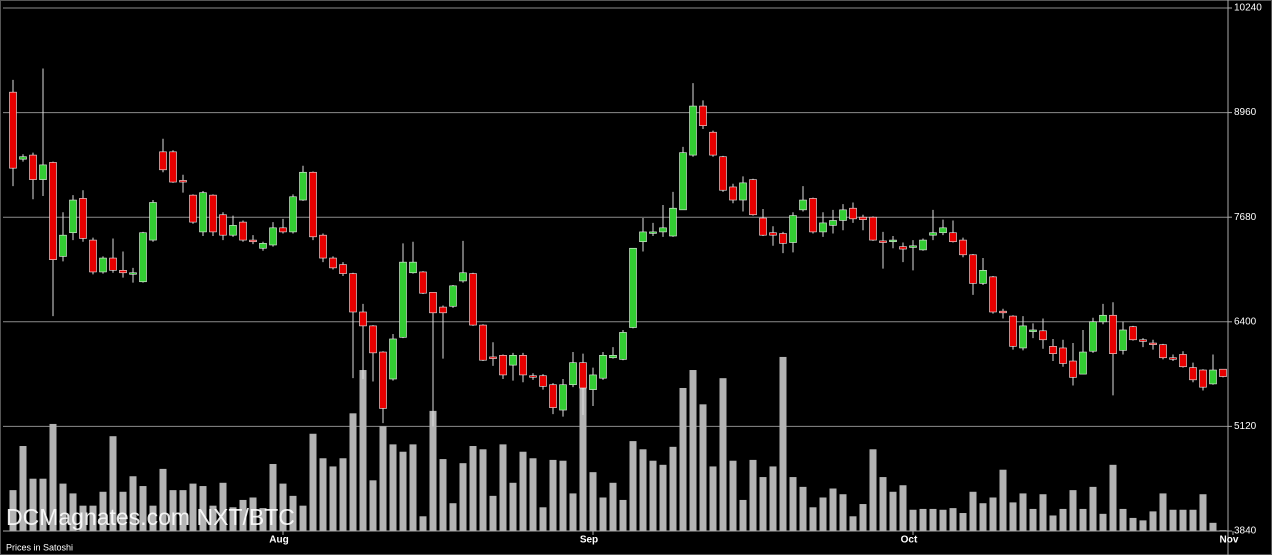 The image size is (1272, 555). What do you see at coordinates (150, 517) in the screenshot?
I see `watermark: DCMagnates.com NXT/BTC` at bounding box center [150, 517].